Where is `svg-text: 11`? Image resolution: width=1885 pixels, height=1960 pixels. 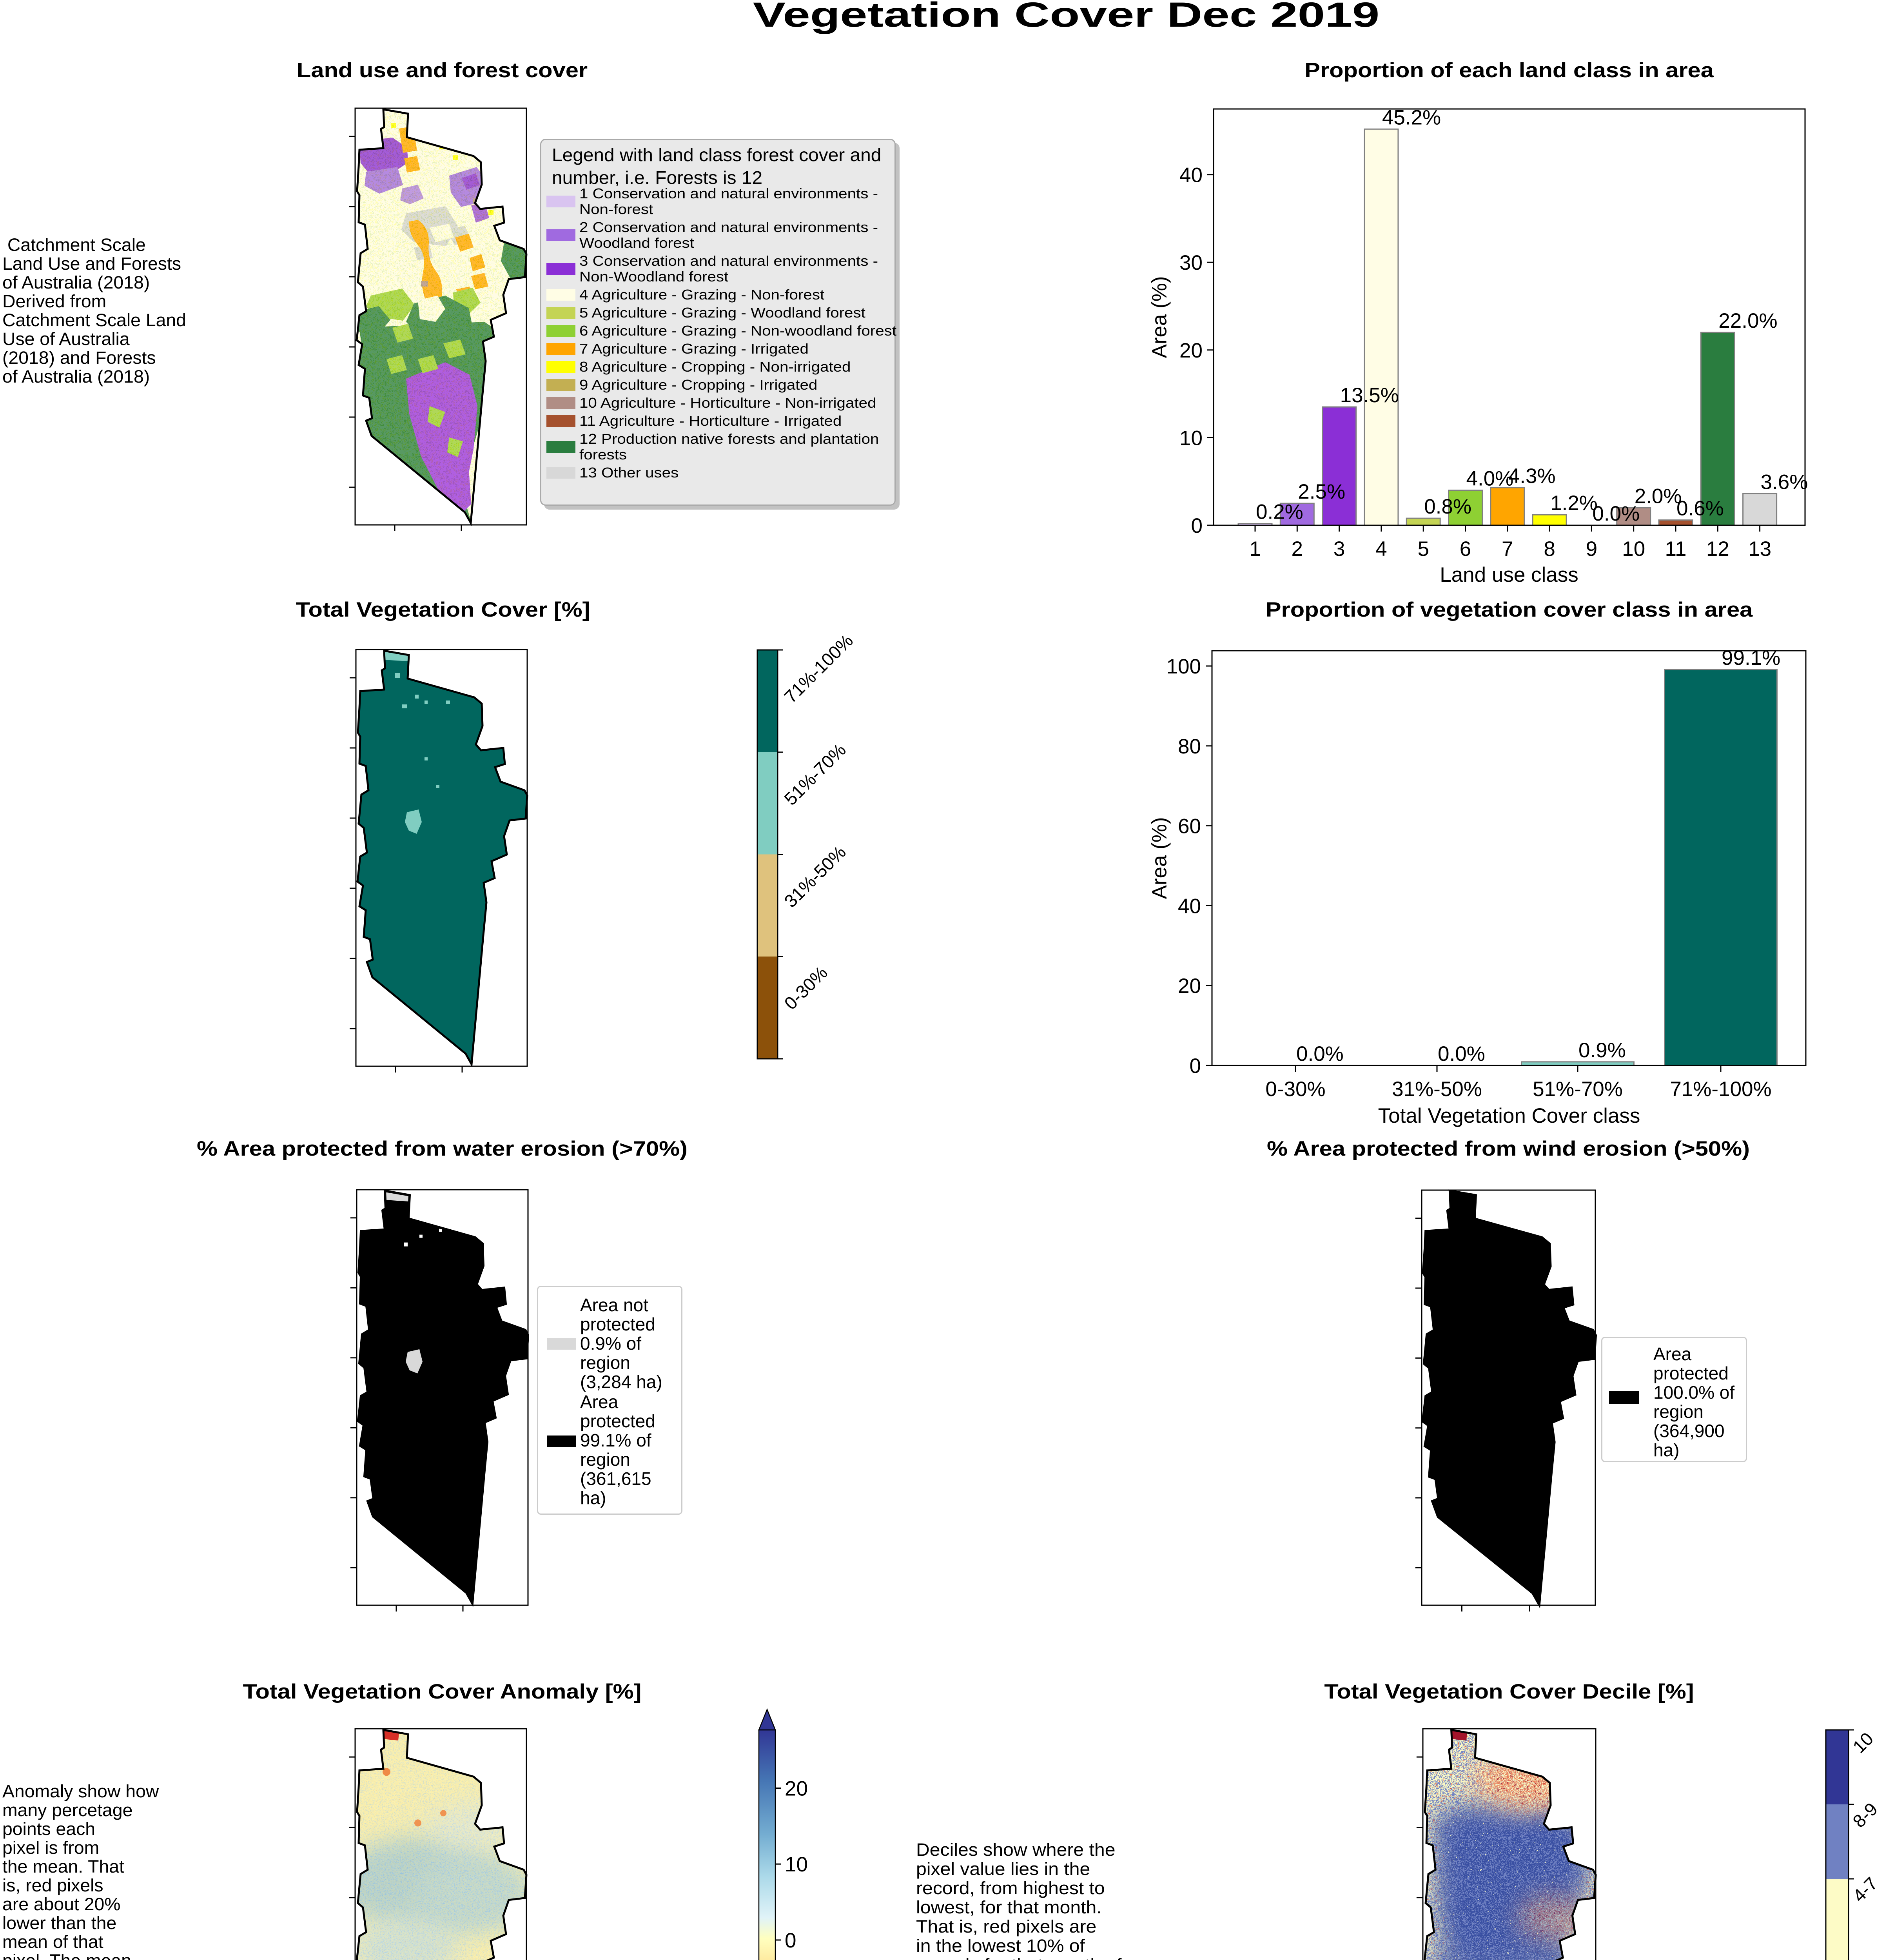
svg-text: 11 is located at coordinates (1675, 549).